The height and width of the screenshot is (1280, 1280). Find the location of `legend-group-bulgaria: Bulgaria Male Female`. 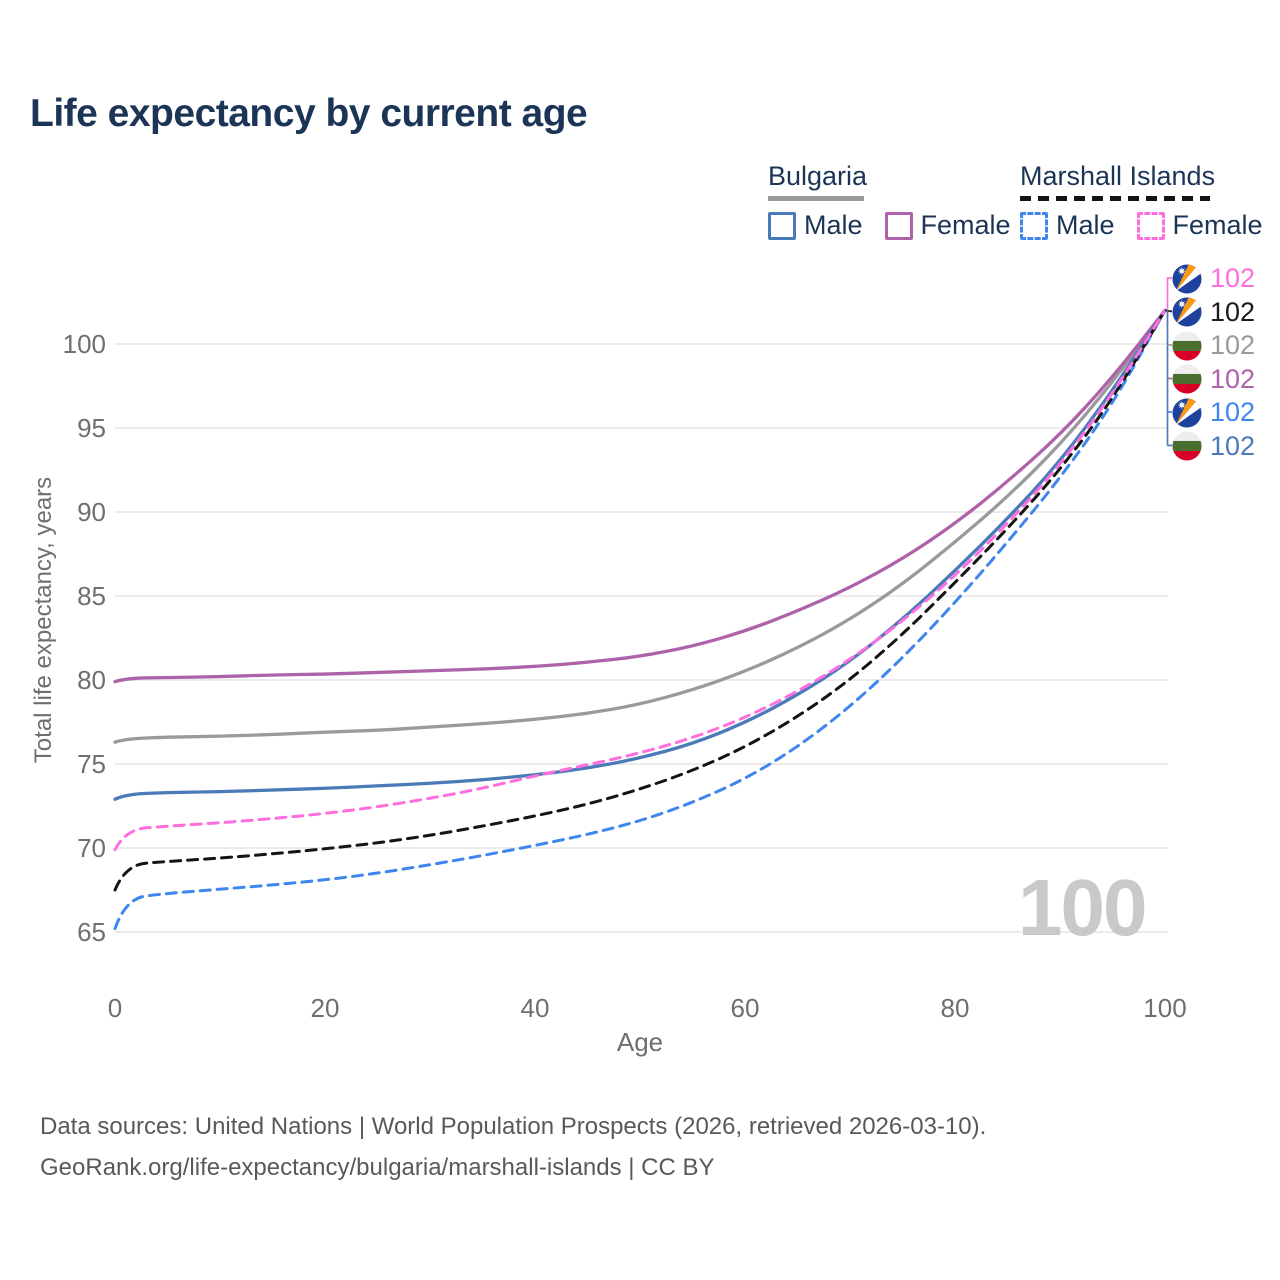

legend-group-bulgaria: Bulgaria Male Female is located at coordinates (900, 201).